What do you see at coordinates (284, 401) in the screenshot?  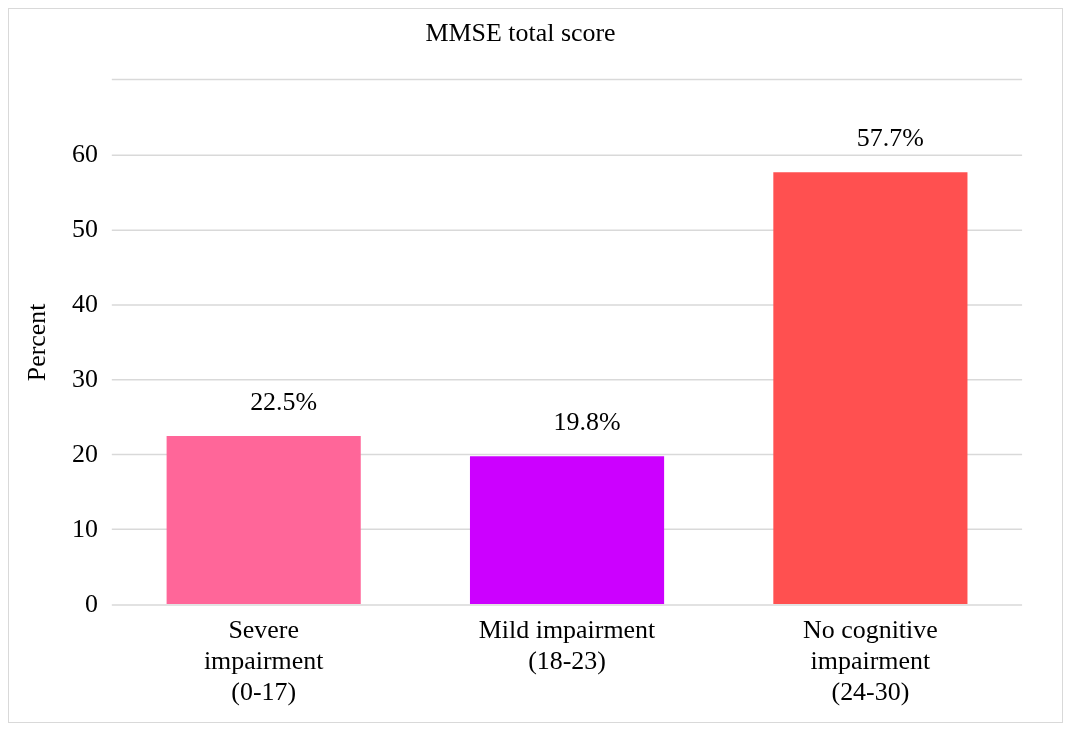 I see `data-label: 22.5%` at bounding box center [284, 401].